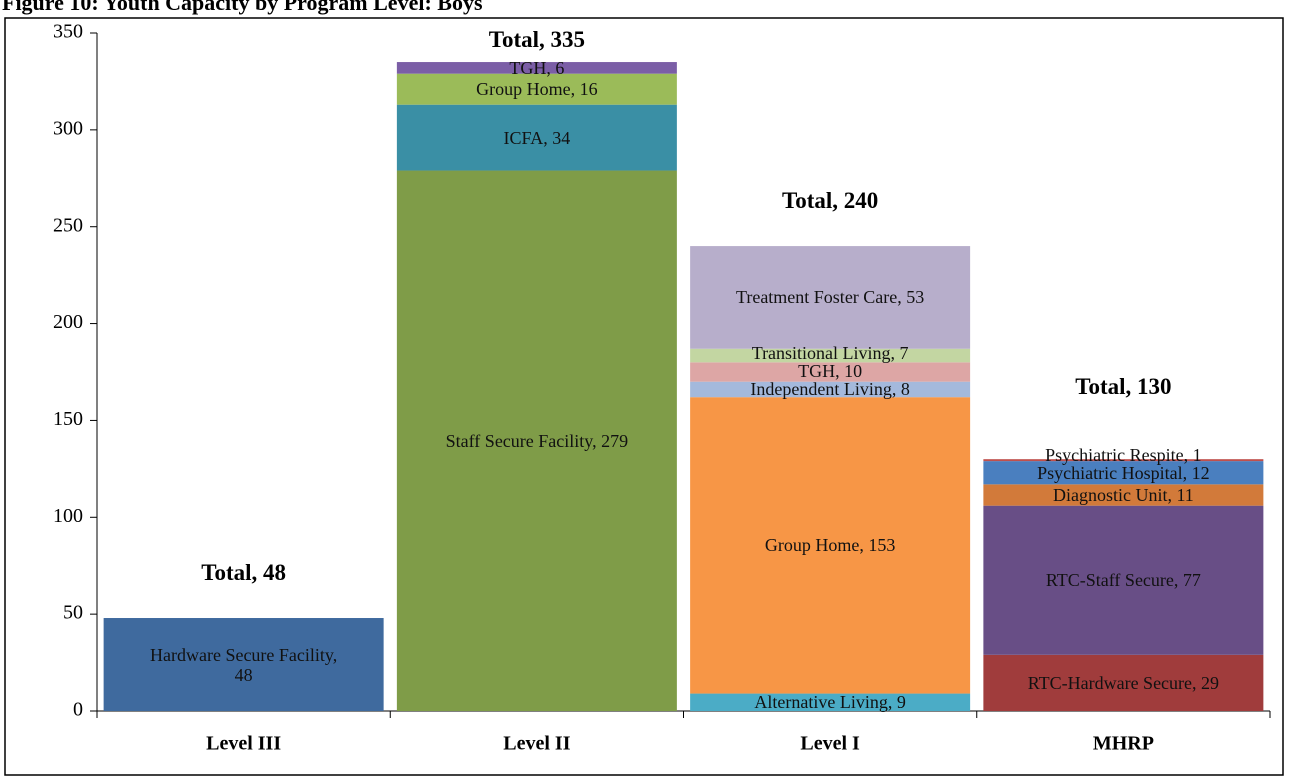 This screenshot has width=1289, height=778. Describe the element at coordinates (1123, 744) in the screenshot. I see `x-tick-label: MHRP` at that location.